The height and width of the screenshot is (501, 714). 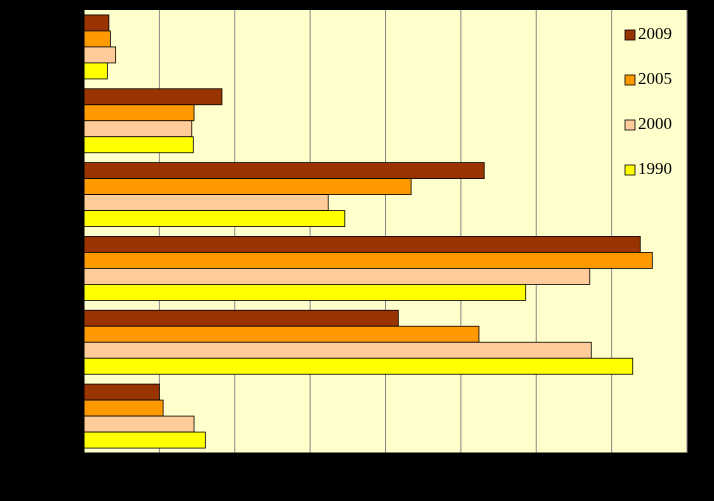 What do you see at coordinates (655, 78) in the screenshot?
I see `legend-label: 2005` at bounding box center [655, 78].